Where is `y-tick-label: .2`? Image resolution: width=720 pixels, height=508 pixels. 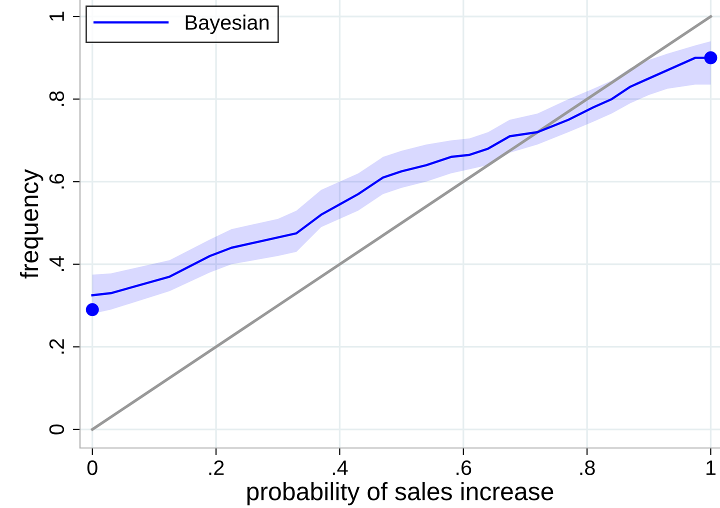 y-tick-label: .2 is located at coordinates (56, 346).